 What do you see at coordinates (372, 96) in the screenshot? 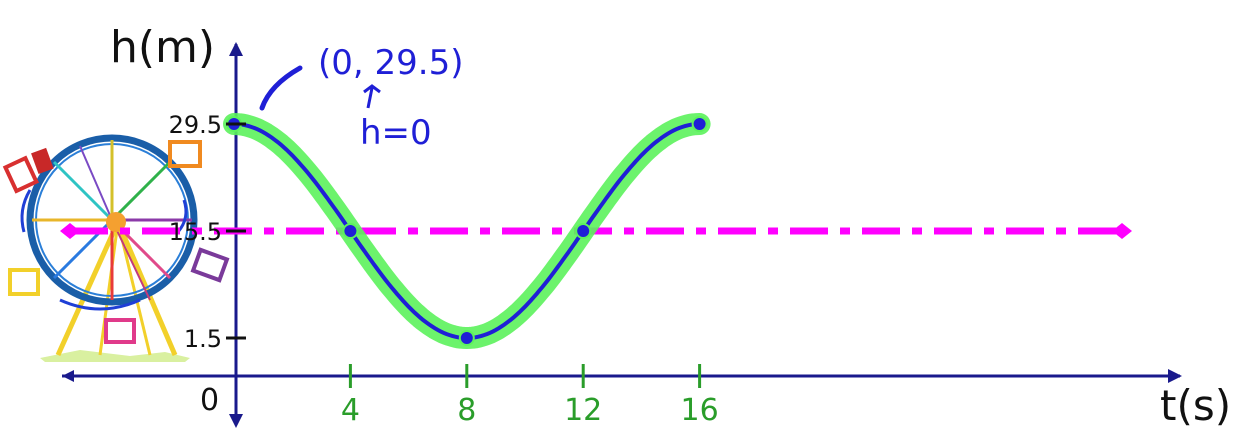
I see `annotation-up-arrow` at bounding box center [372, 96].